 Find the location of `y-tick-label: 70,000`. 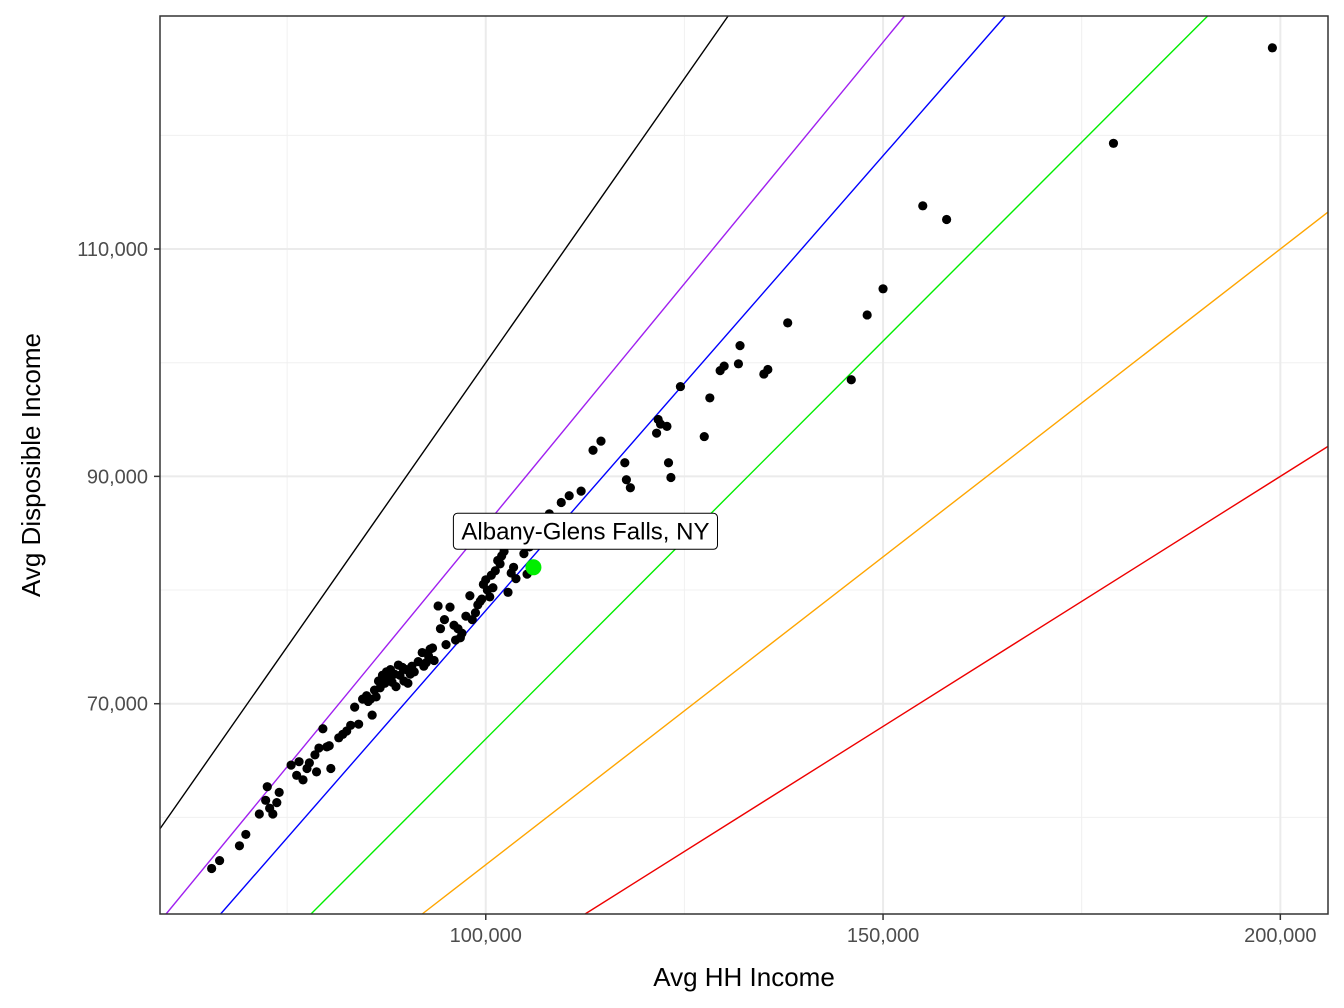

y-tick-label: 70,000 is located at coordinates (117, 705).